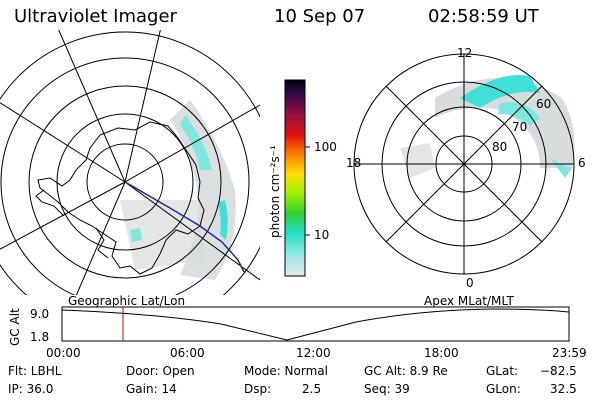  I want to click on time-tick-0600: 06:00, so click(187, 353).